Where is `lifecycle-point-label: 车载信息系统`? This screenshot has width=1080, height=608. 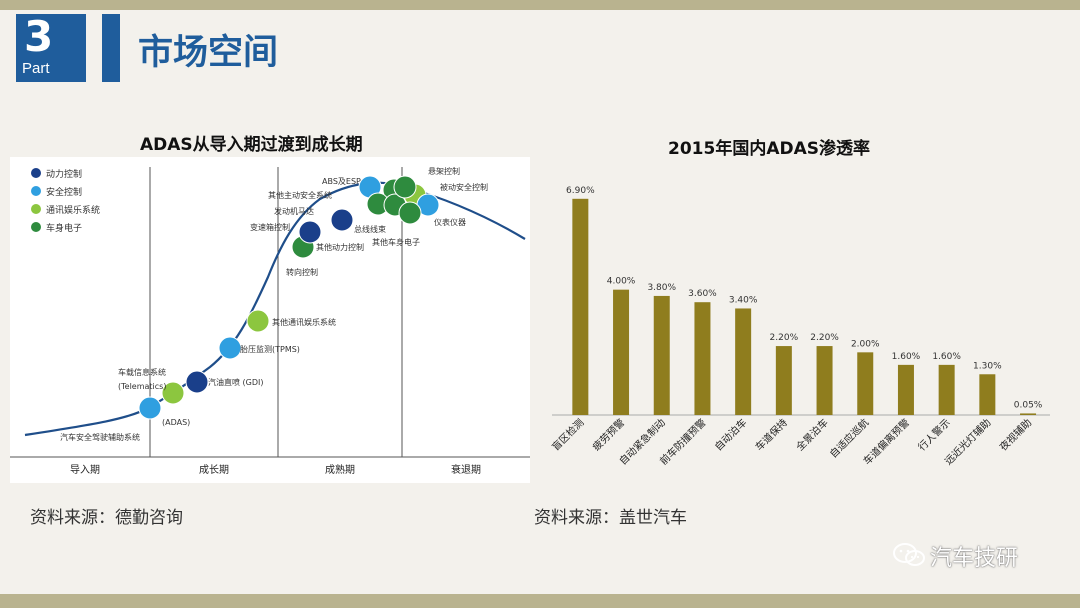 lifecycle-point-label: 车载信息系统 is located at coordinates (142, 372).